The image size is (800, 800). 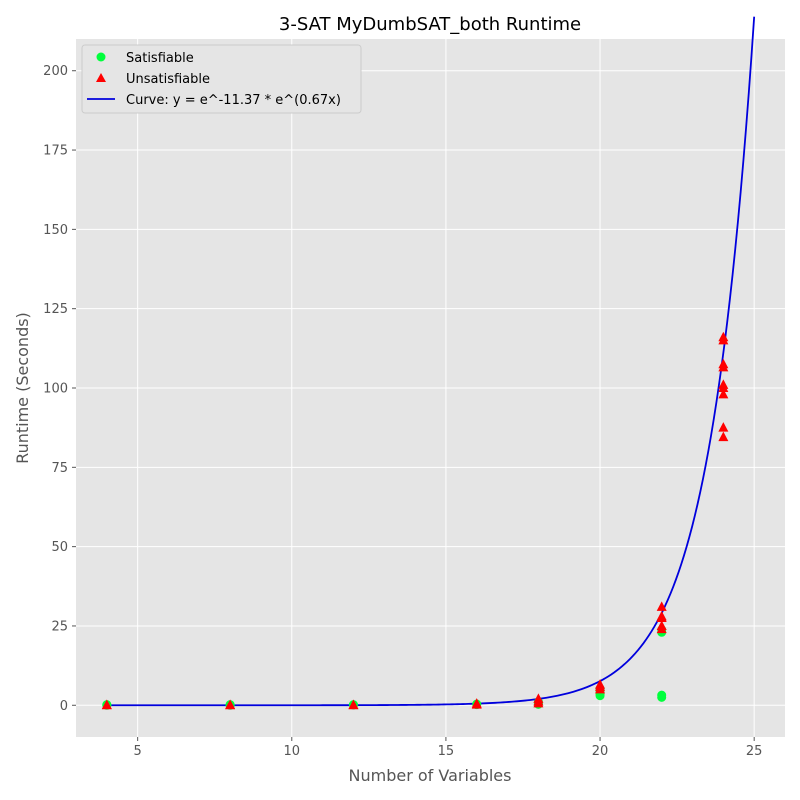 What do you see at coordinates (55, 151) in the screenshot?
I see `y-tick-label: 175` at bounding box center [55, 151].